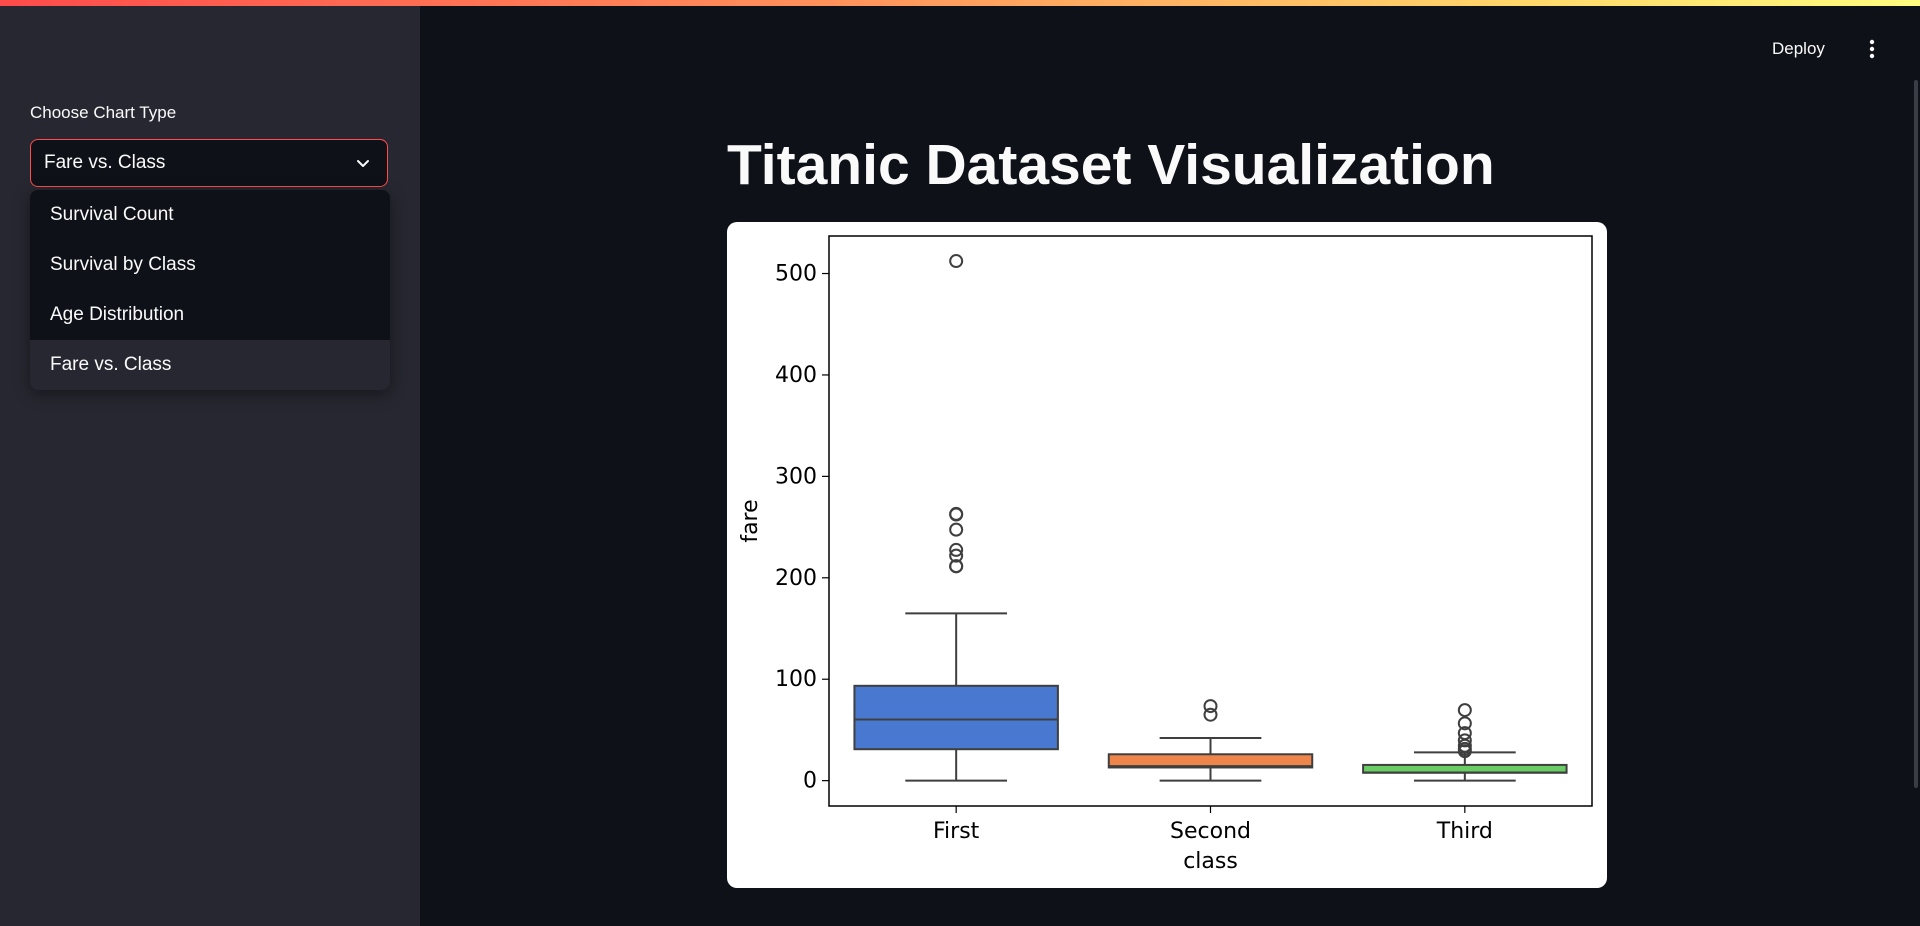 Image resolution: width=1920 pixels, height=926 pixels. I want to click on y-tick-label: 100, so click(796, 679).